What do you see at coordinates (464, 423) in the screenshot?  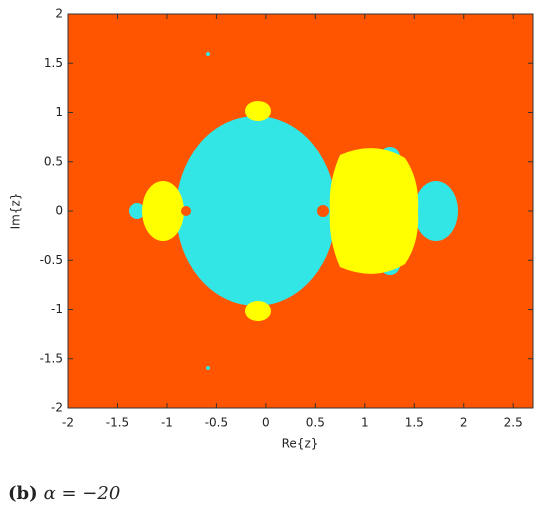 I see `x-tick-label: 2` at bounding box center [464, 423].